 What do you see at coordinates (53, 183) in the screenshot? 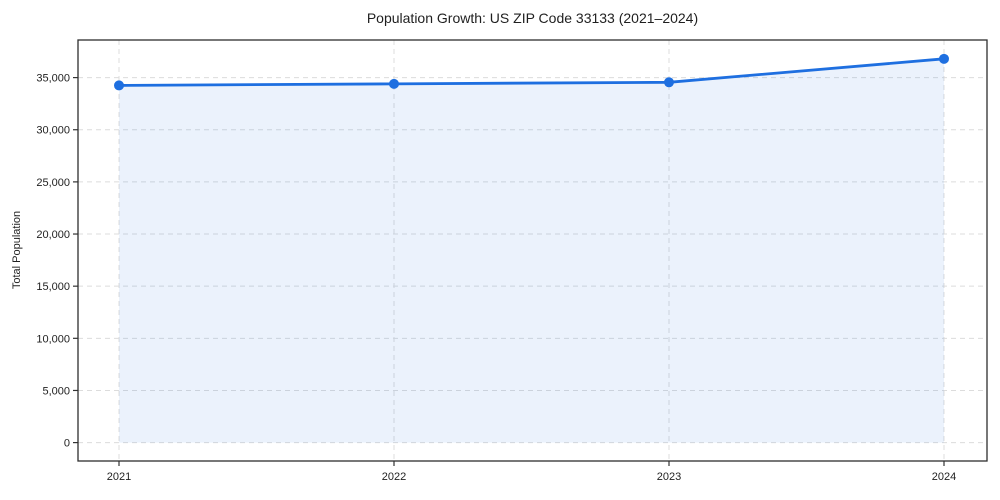
I see `y-tick-label: 25,000` at bounding box center [53, 183].